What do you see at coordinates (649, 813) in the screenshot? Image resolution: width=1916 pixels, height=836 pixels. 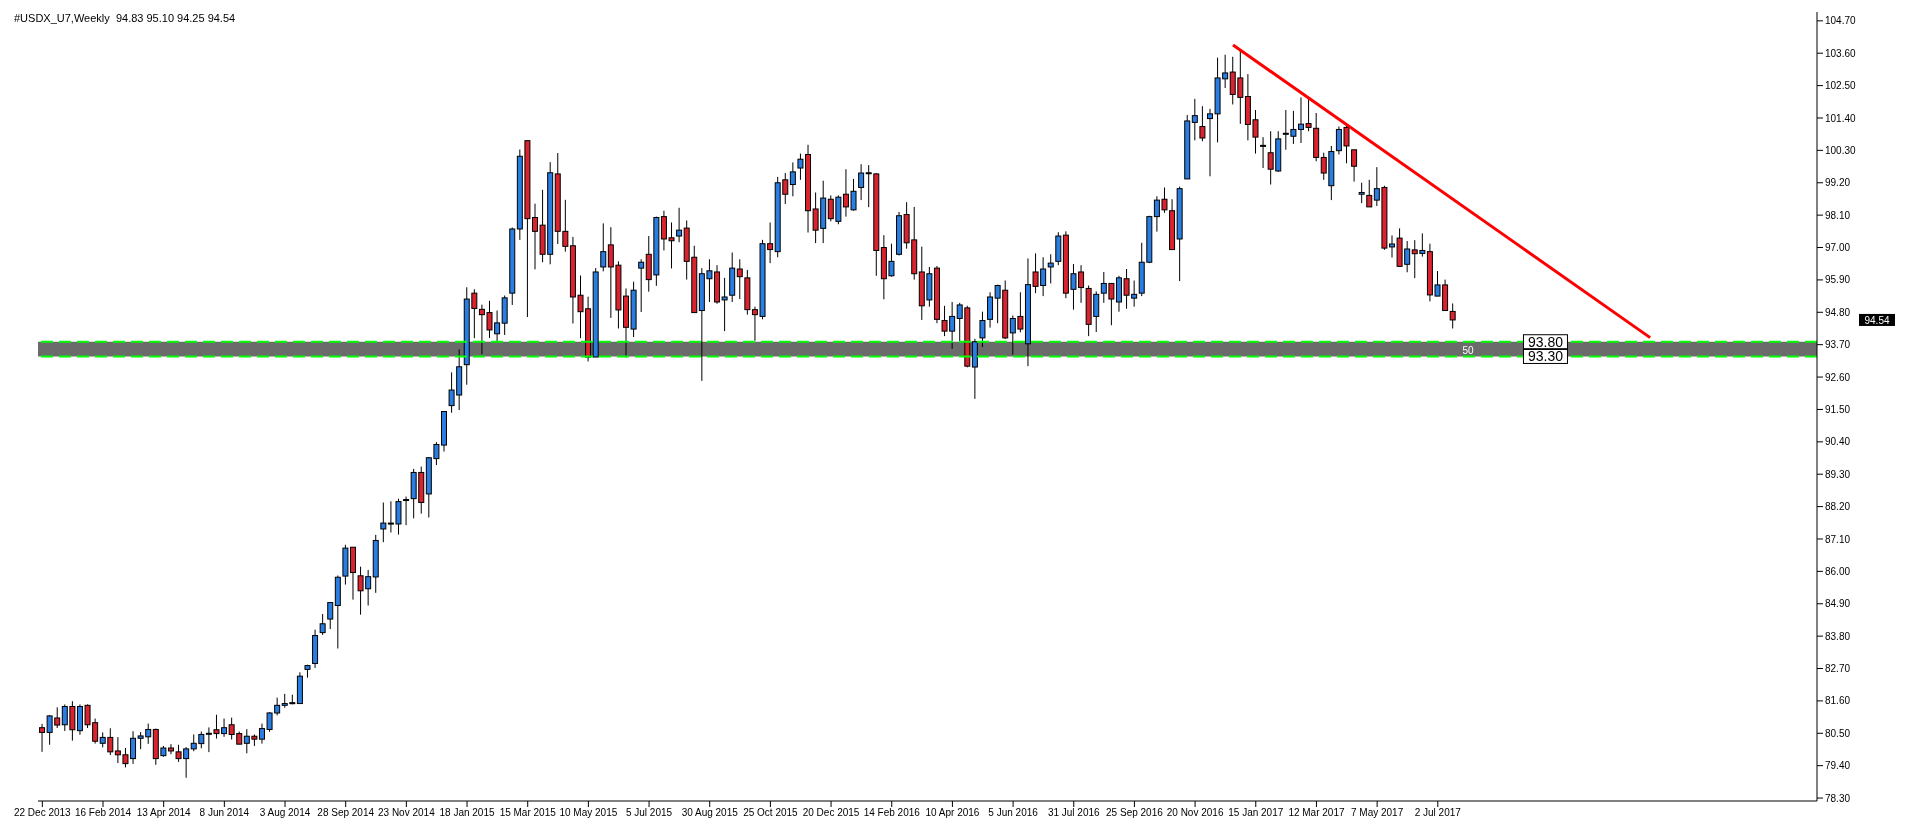 I see `x-tick-label: 5 Jul 2015` at bounding box center [649, 813].